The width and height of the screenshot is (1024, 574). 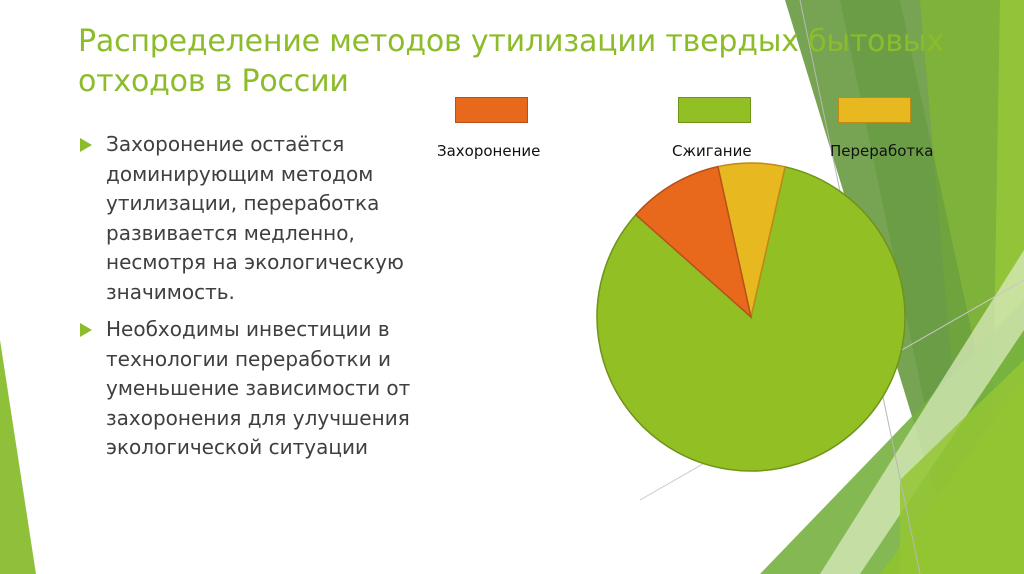 I want to click on legend-swatch-incineration, so click(x=714, y=110).